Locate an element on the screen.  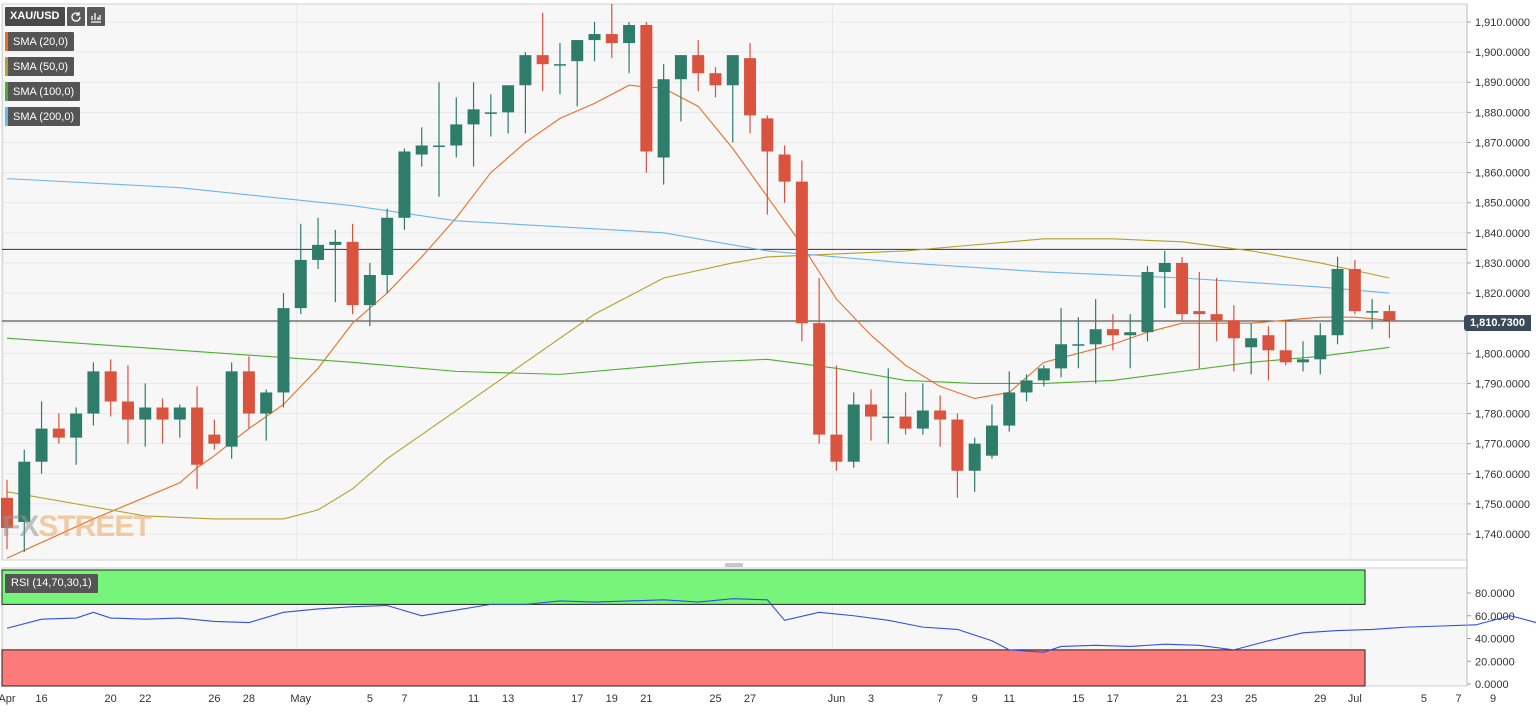
x-tick-label: 25 is located at coordinates (1251, 699).